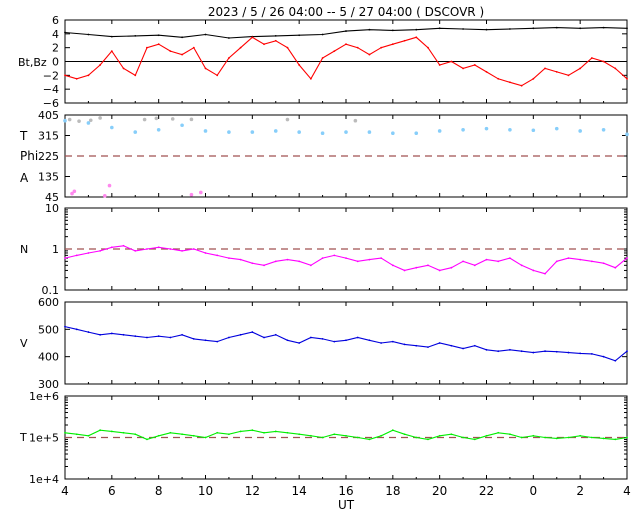 Image resolution: width=640 pixels, height=512 pixels. Describe the element at coordinates (48, 177) in the screenshot. I see `direction-y-tick-label: 135` at that location.